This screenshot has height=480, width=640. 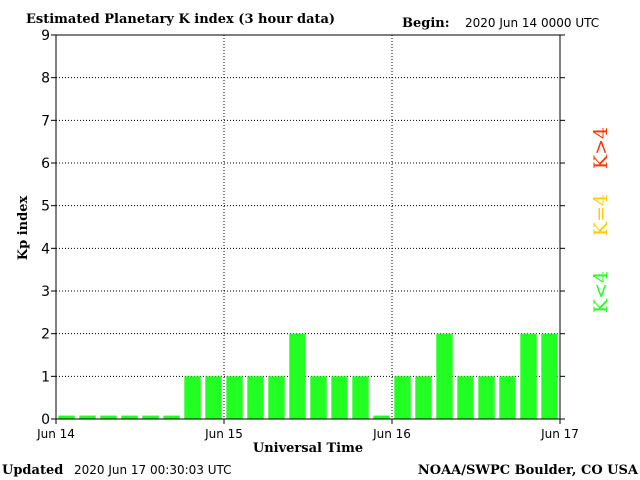 What do you see at coordinates (308, 376) in the screenshot?
I see `bars` at bounding box center [308, 376].